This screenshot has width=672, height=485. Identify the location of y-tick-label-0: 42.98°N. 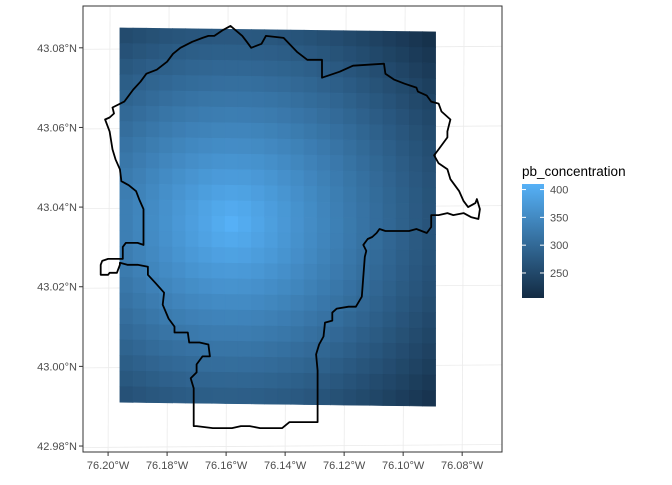
(57, 447).